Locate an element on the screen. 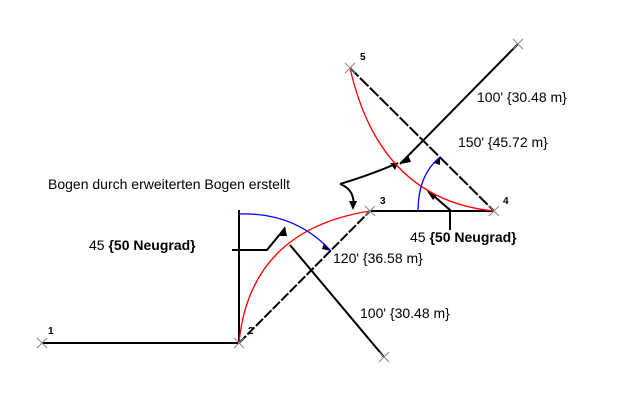 The image size is (631, 402). distance-label-100-upper: 100' {30.48 m} is located at coordinates (522, 97).